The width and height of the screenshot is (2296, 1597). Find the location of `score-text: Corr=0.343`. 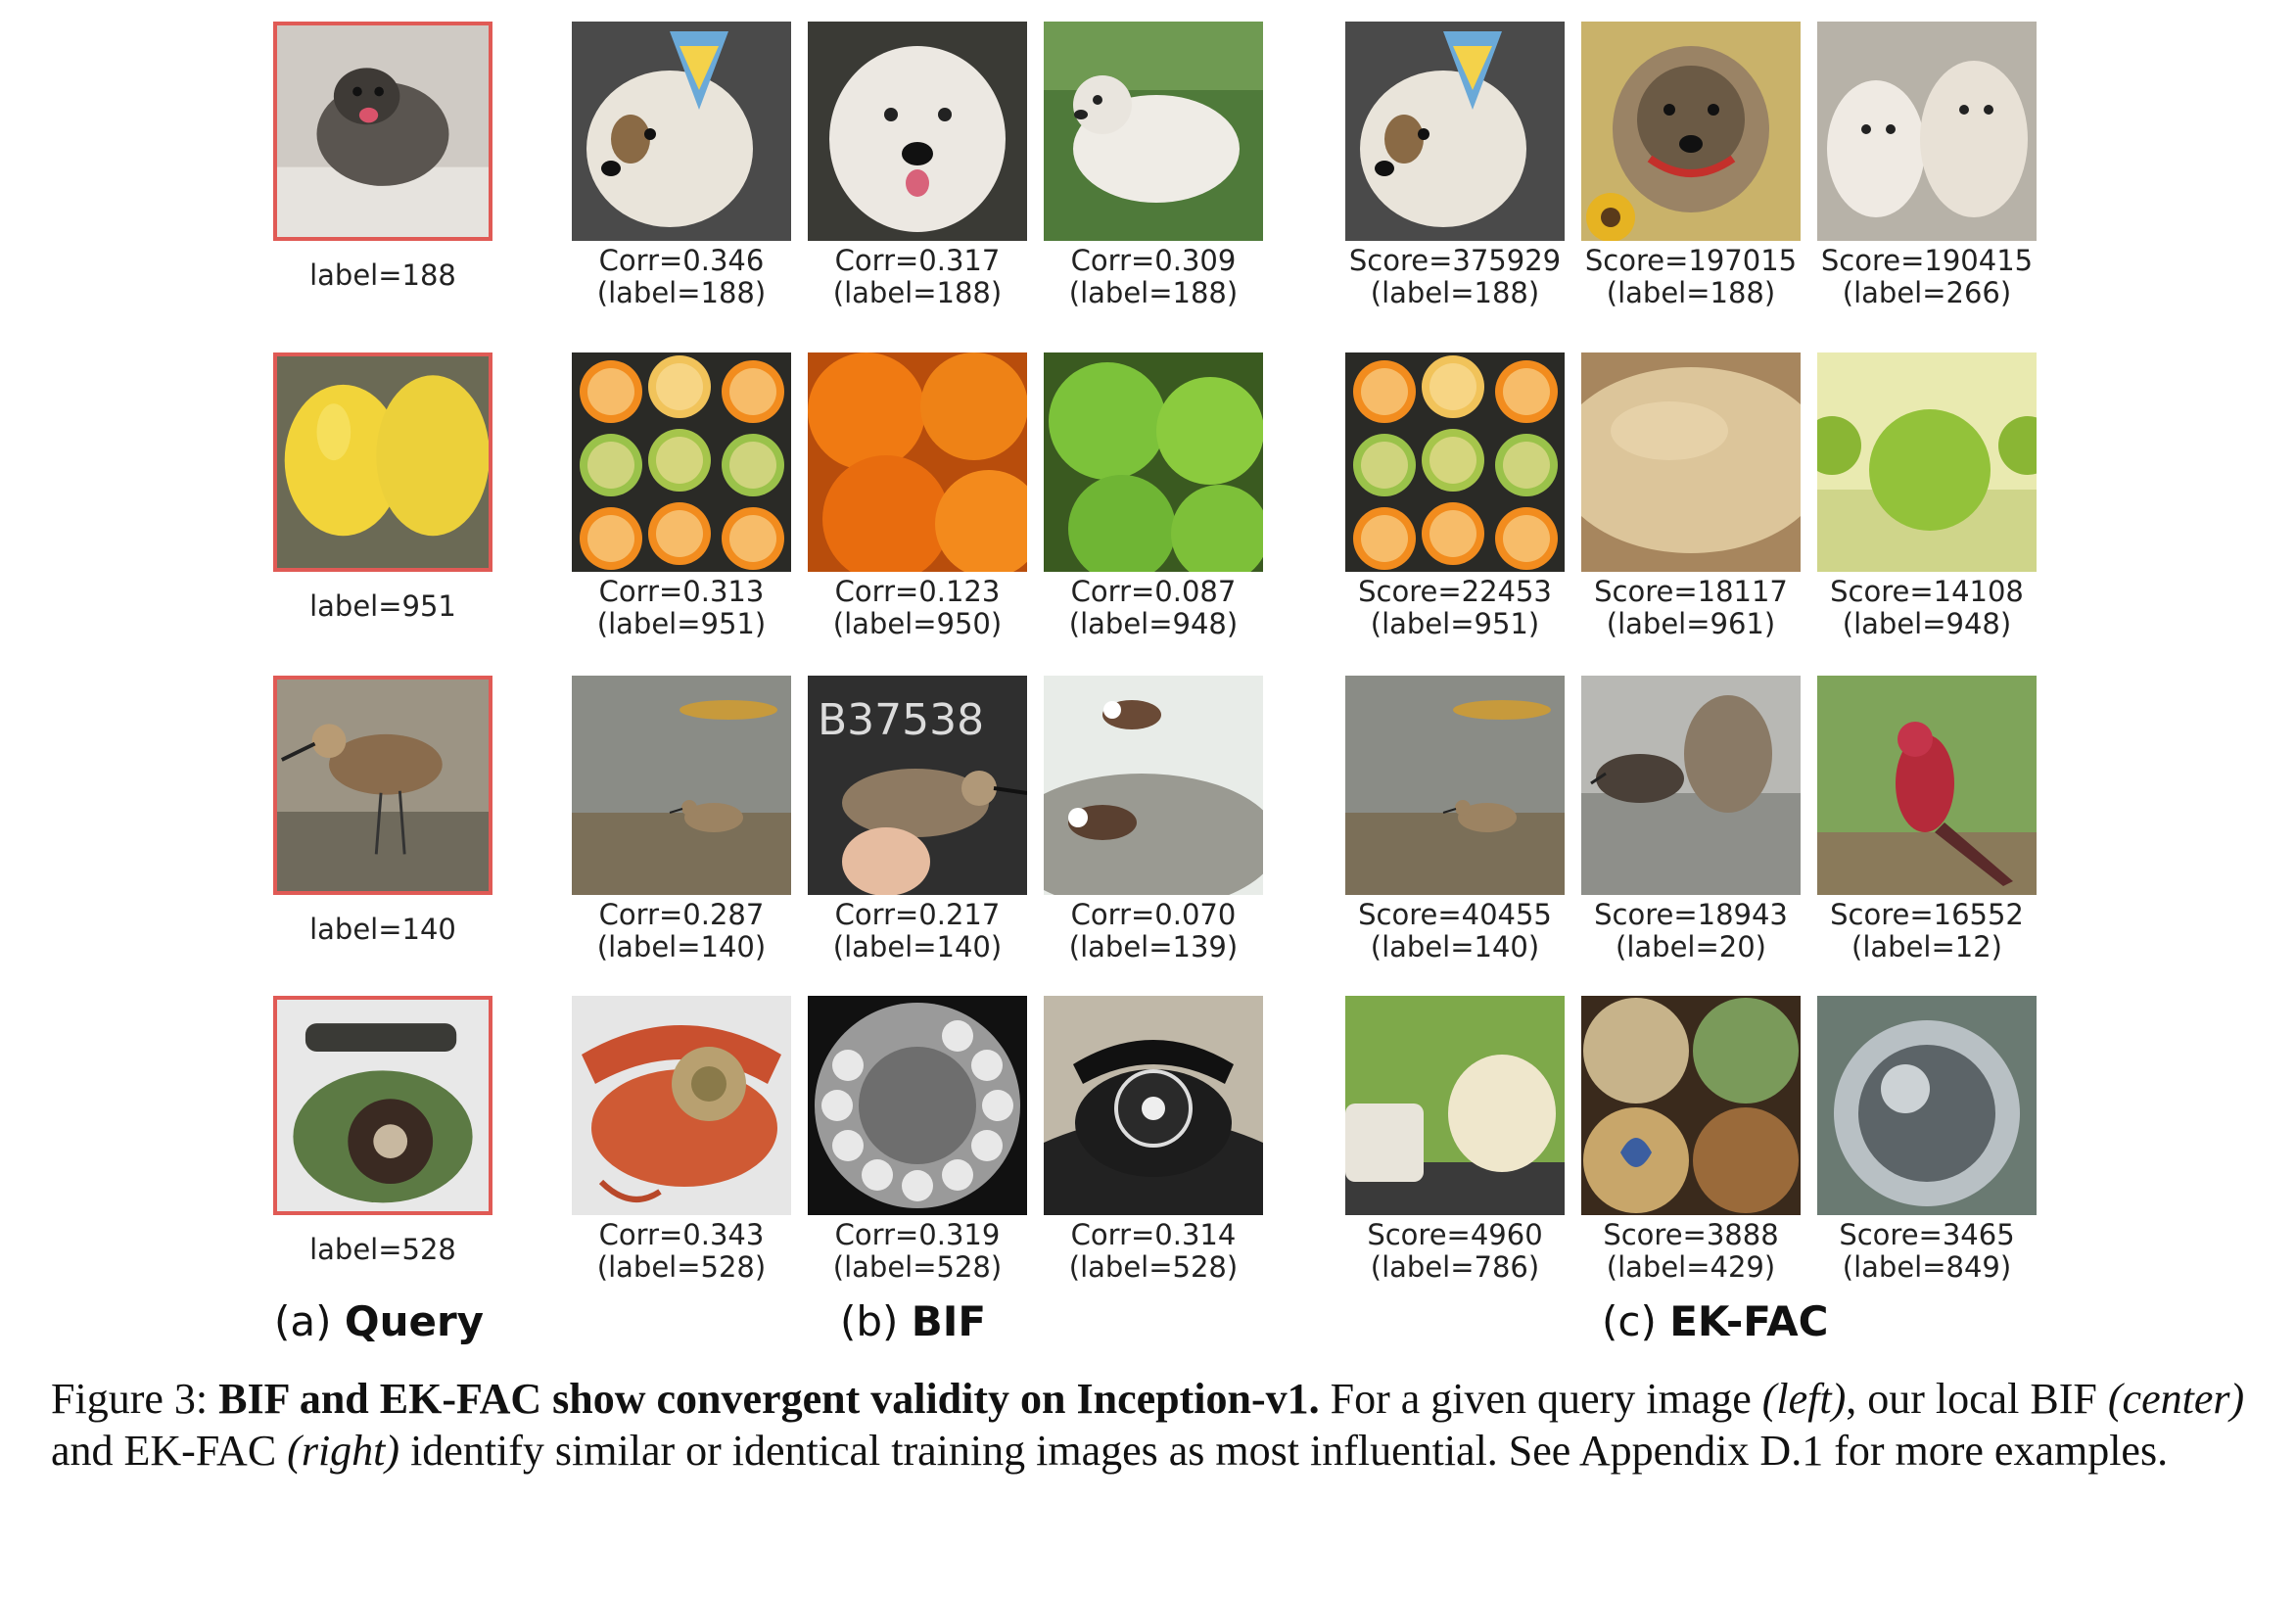

score-text: Corr=0.343 is located at coordinates (681, 1234).